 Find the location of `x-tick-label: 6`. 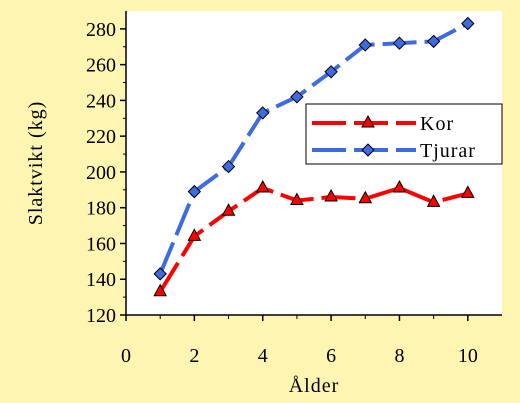

x-tick-label: 6 is located at coordinates (331, 356).